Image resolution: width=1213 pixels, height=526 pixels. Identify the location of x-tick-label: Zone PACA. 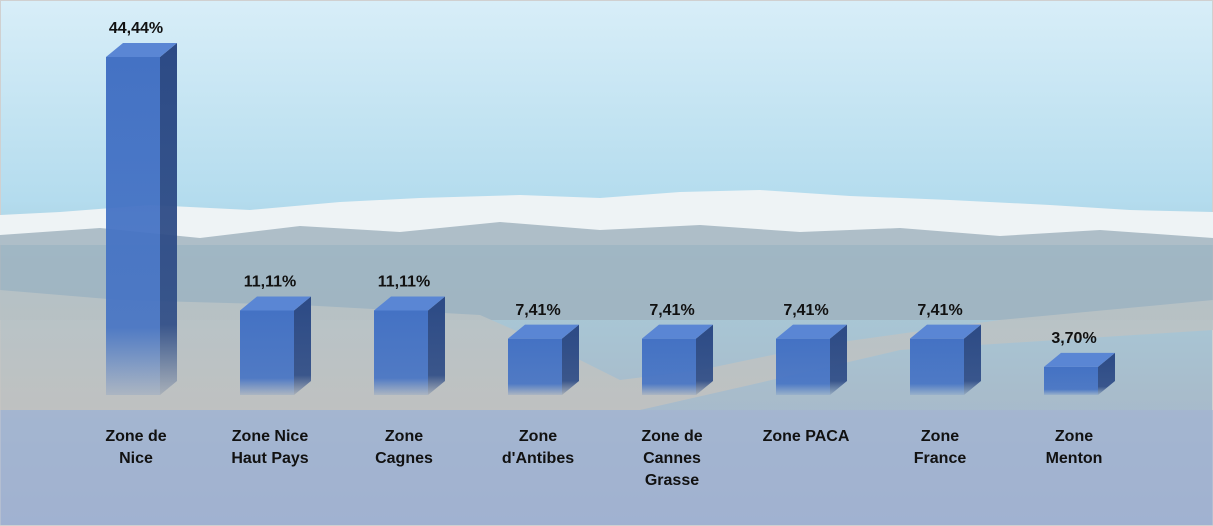
(806, 436).